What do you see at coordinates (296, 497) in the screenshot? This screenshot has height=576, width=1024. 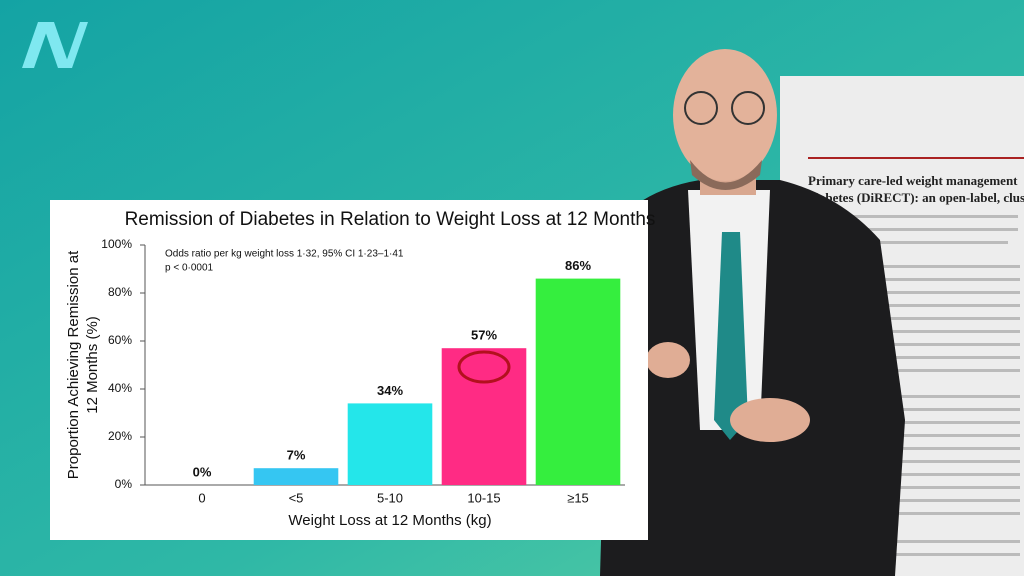 I see `x-tick-label: <5` at bounding box center [296, 497].